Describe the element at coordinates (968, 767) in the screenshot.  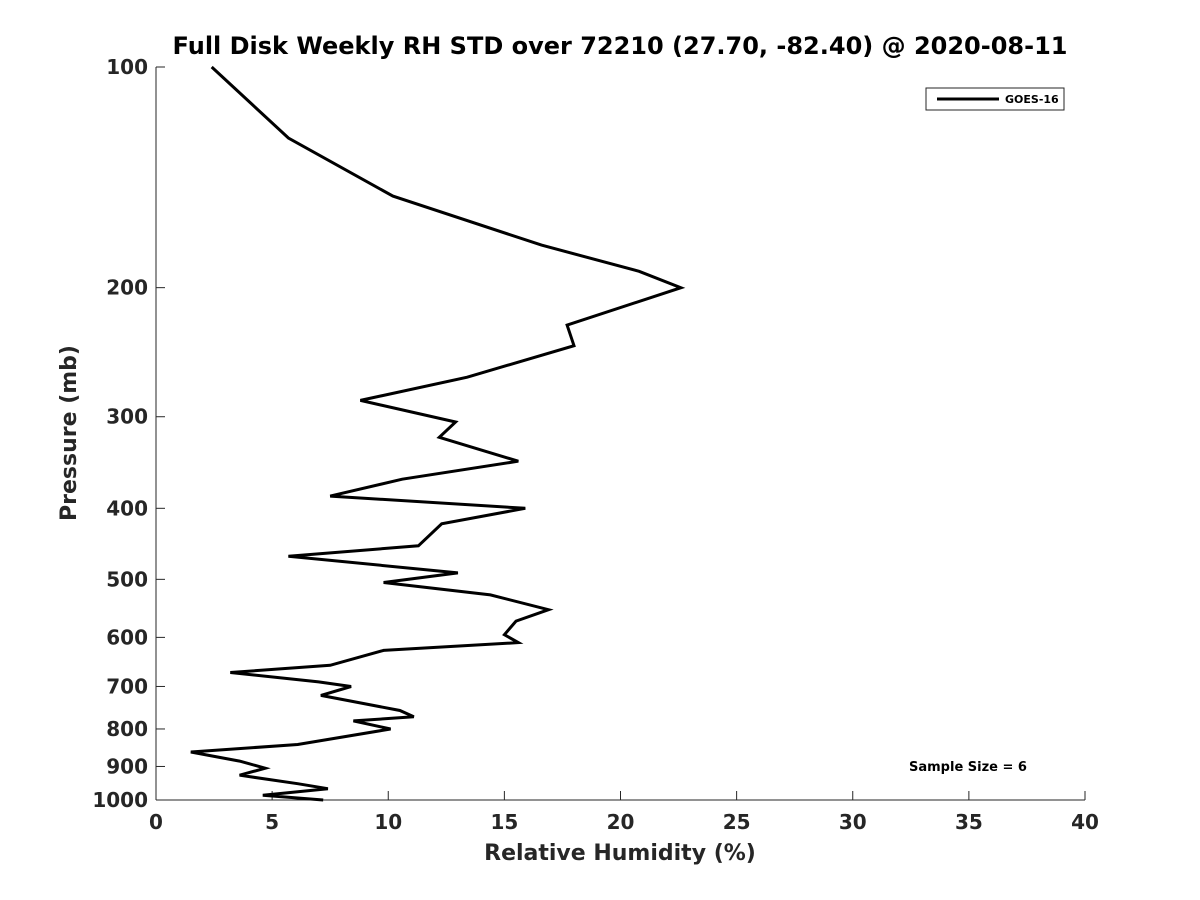
I see `sample-size-annotation: Sample Size = 6` at that location.